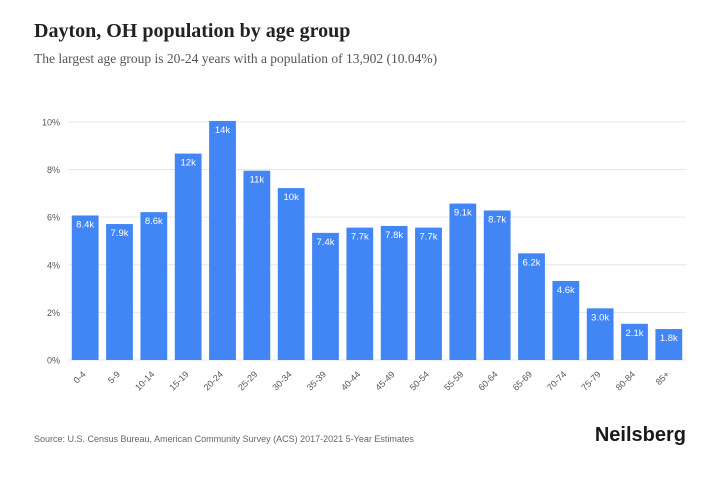 The width and height of the screenshot is (720, 480). What do you see at coordinates (463, 213) in the screenshot?
I see `data-label: 9.1k` at bounding box center [463, 213].